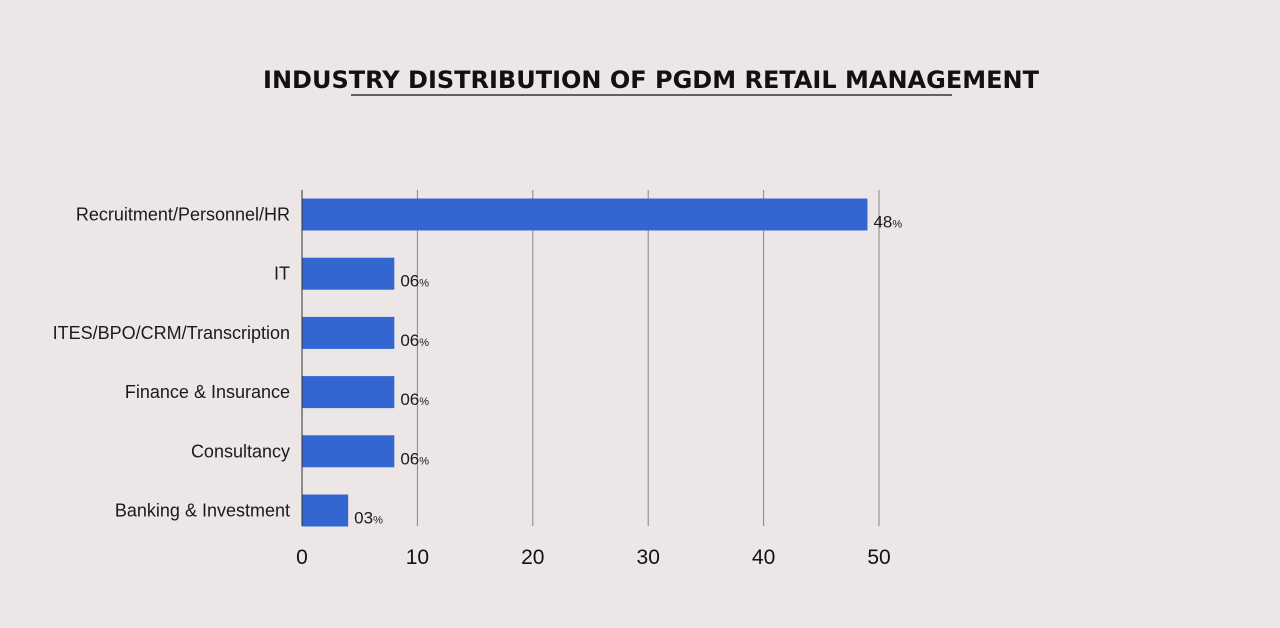  What do you see at coordinates (368, 518) in the screenshot?
I see `value-label: 03%` at bounding box center [368, 518].